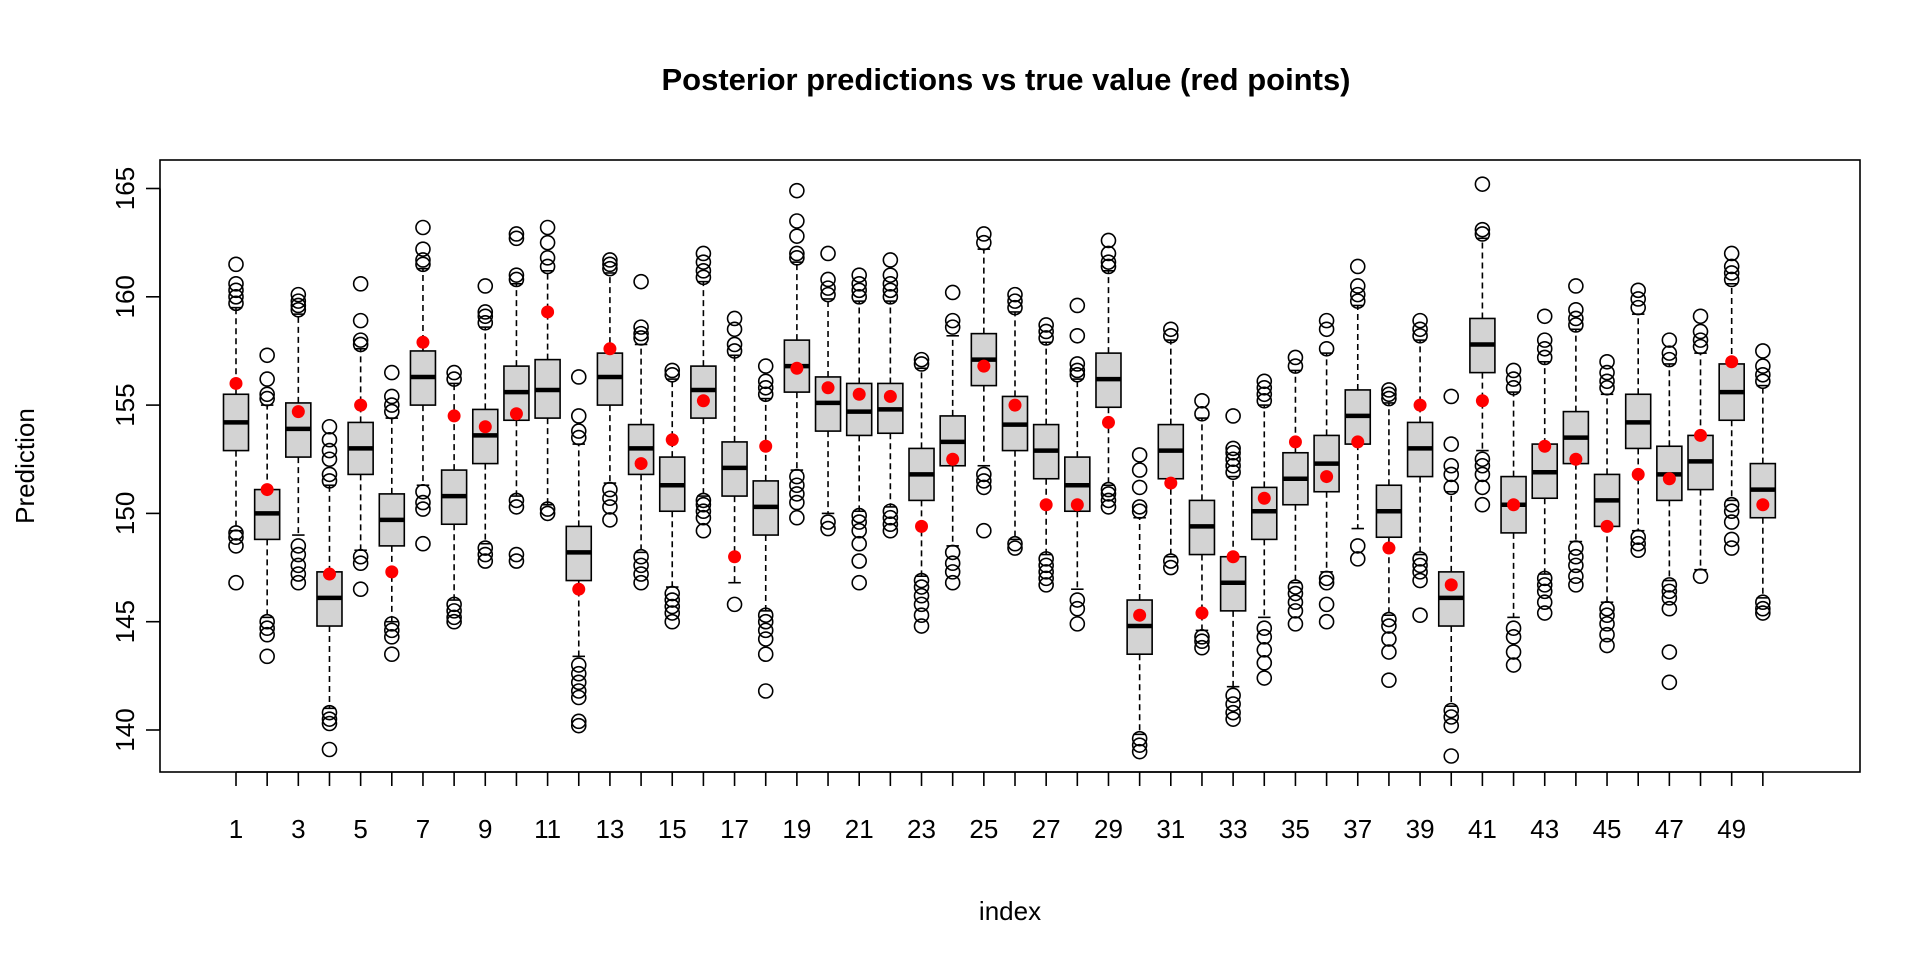  I want to click on x-tick-label: 41, so click(1482, 829).